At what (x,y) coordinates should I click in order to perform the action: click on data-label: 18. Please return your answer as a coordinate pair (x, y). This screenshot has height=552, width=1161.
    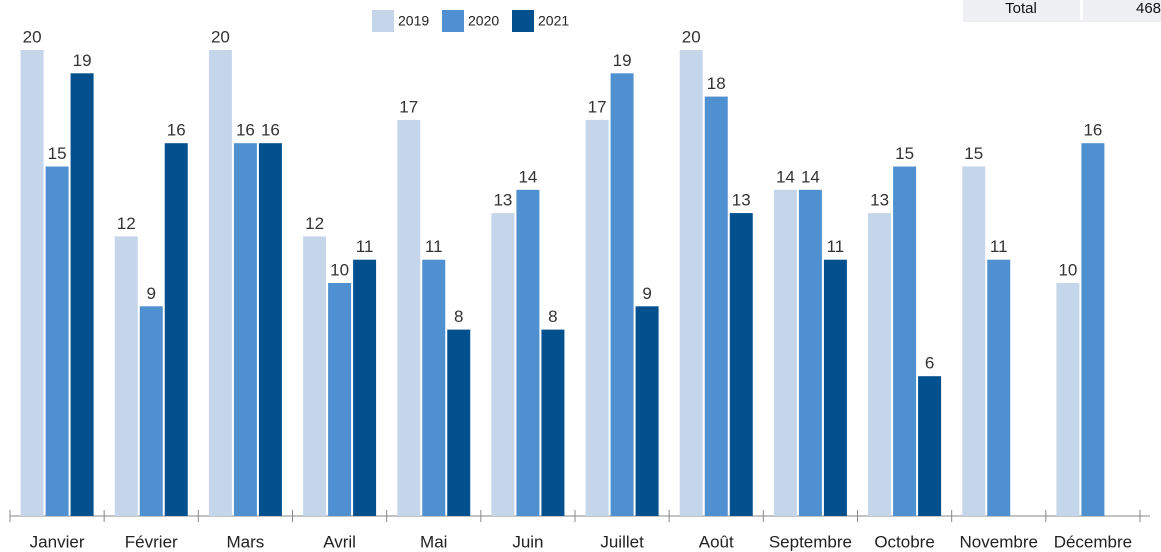
    Looking at the image, I should click on (716, 83).